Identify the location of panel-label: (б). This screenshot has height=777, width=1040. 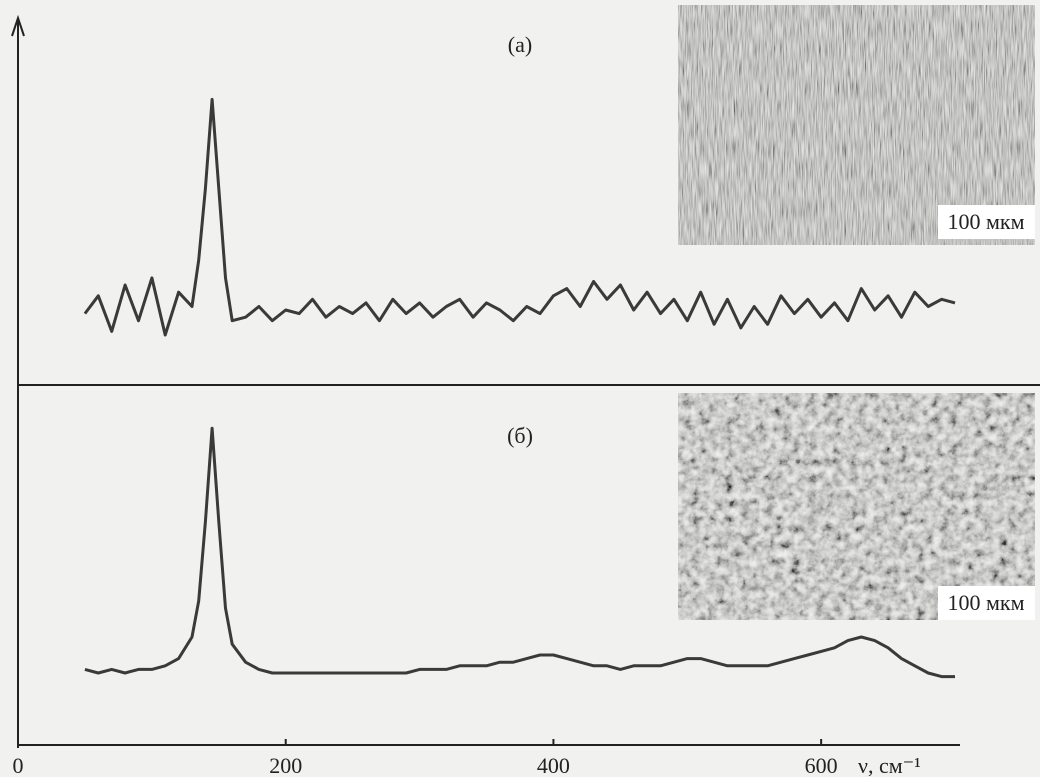
(520, 435).